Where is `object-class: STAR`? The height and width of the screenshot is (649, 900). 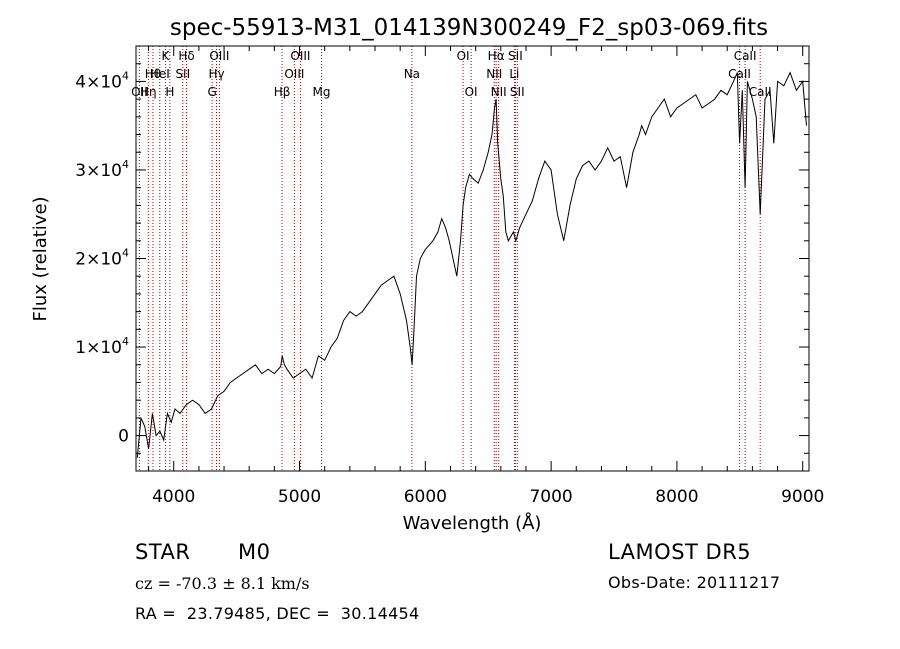
object-class: STAR is located at coordinates (163, 552).